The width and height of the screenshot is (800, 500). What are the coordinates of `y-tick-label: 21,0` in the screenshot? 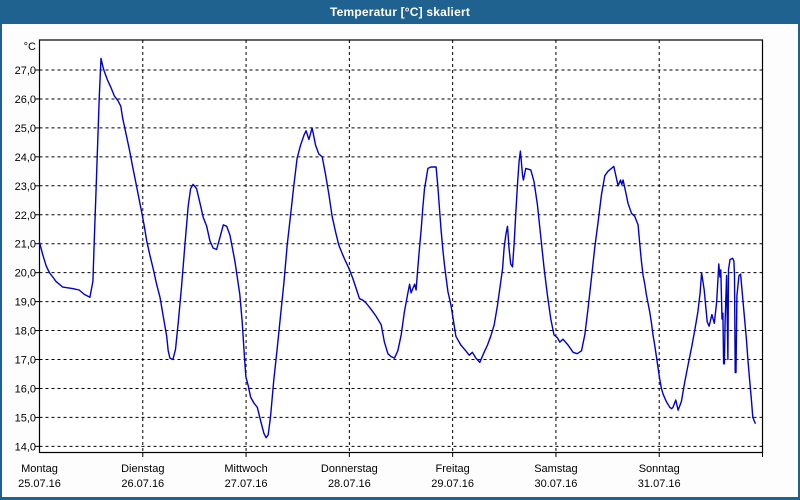 It's located at (25, 245).